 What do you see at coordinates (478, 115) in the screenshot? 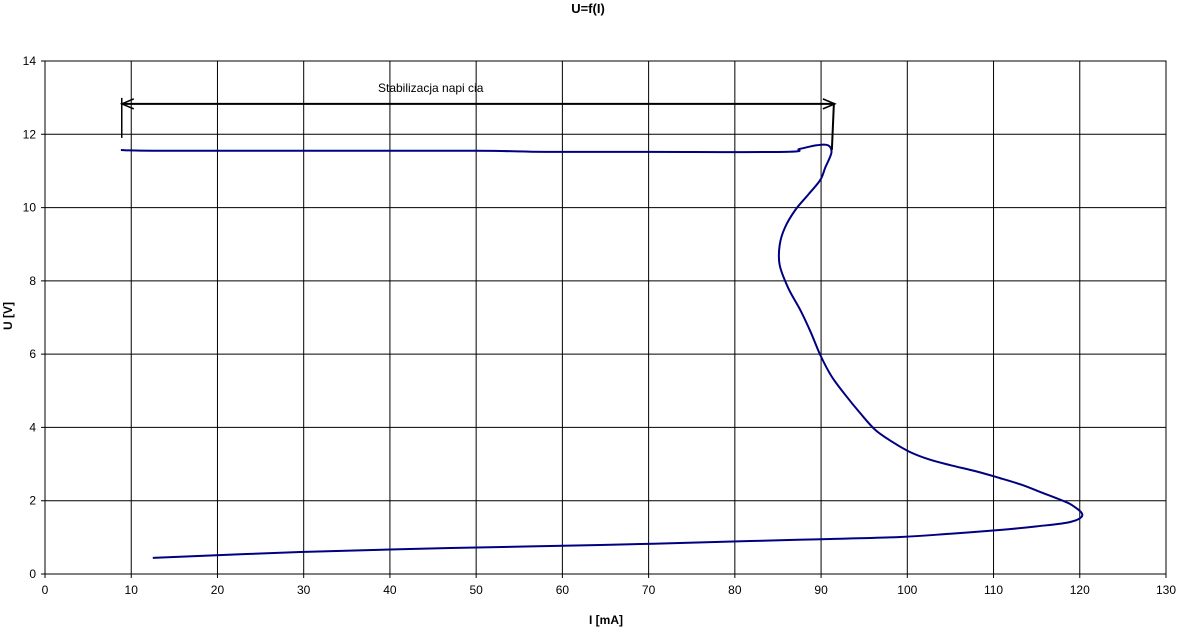
I see `annotation-group: Stabilizacja napi cia` at bounding box center [478, 115].